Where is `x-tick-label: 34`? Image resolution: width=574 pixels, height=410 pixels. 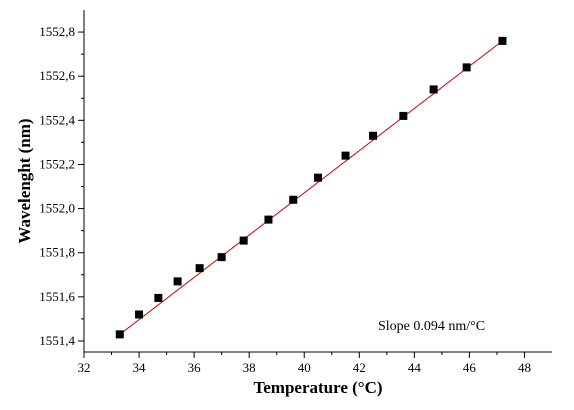
x-tick-label: 34 is located at coordinates (140, 367).